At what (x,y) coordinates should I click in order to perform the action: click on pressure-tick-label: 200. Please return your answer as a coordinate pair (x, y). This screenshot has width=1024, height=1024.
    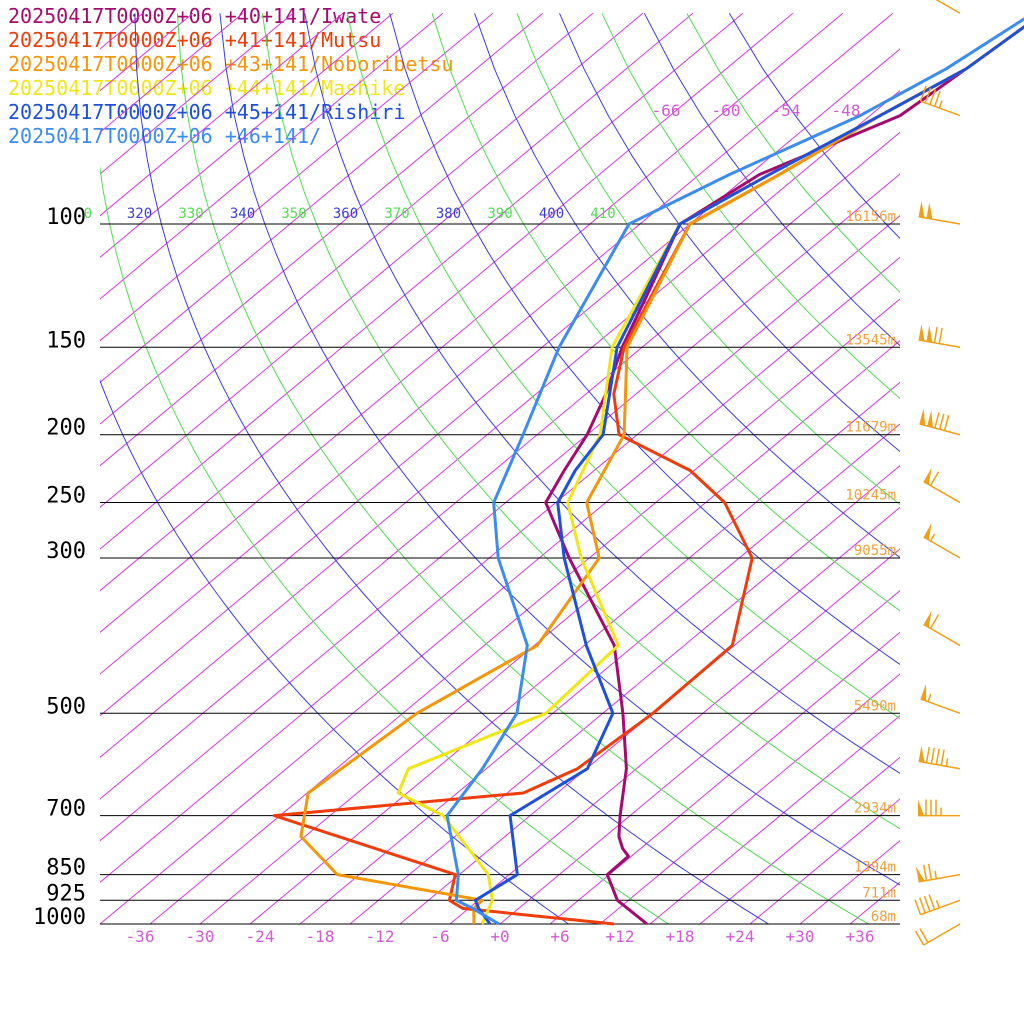
    Looking at the image, I should click on (66, 428).